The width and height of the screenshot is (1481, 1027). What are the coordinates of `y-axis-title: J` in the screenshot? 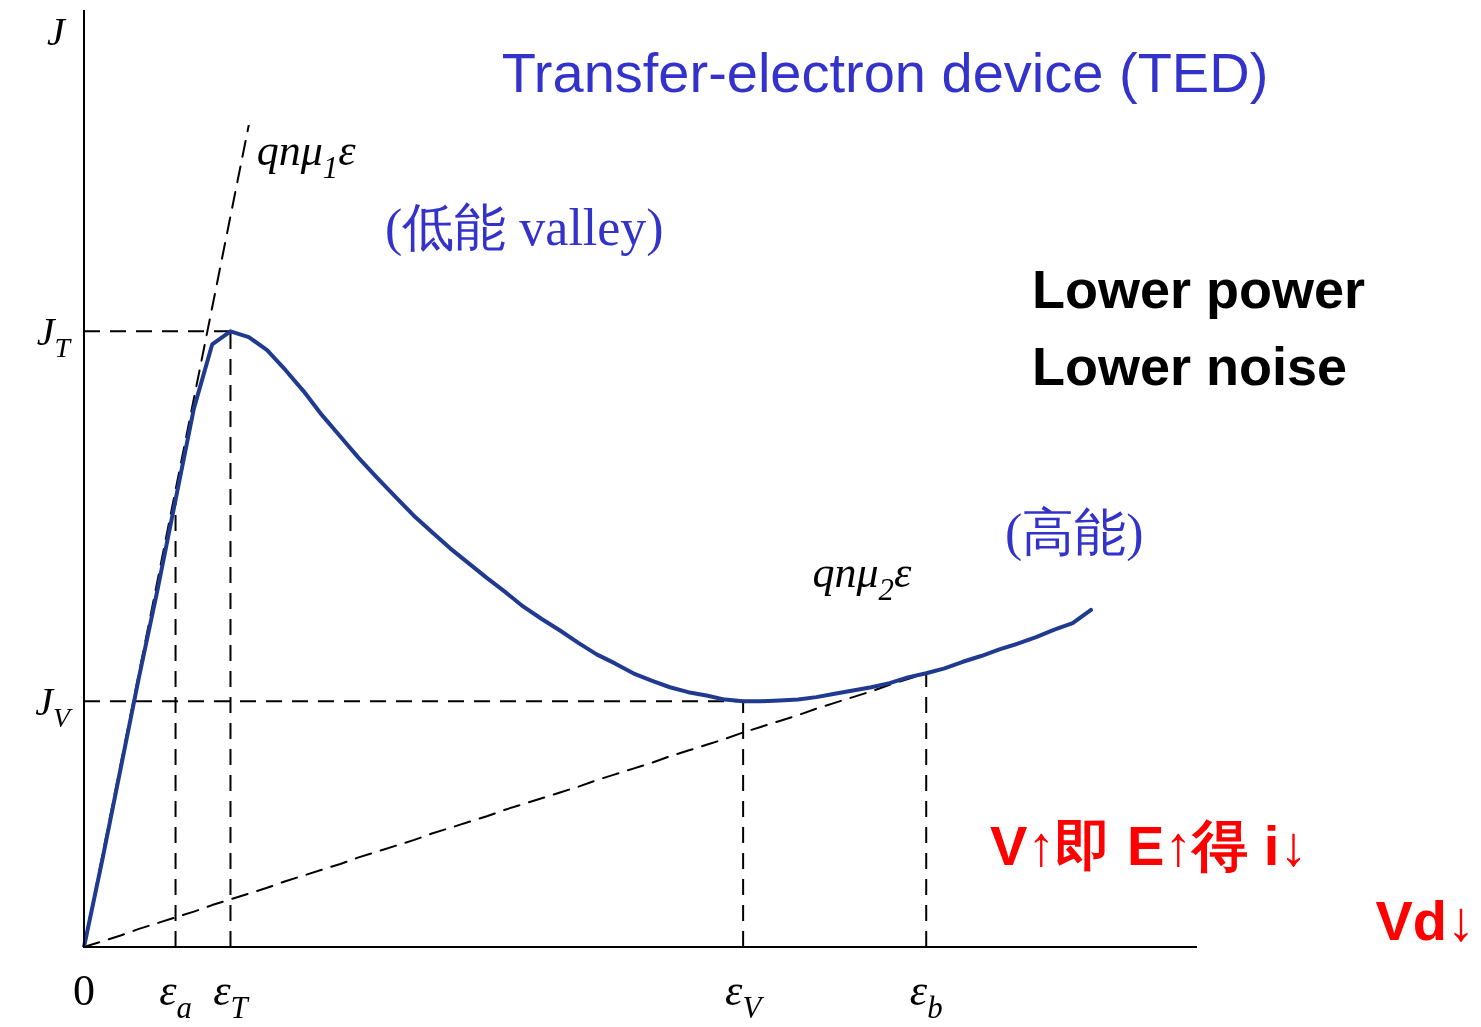 It's located at (57, 31).